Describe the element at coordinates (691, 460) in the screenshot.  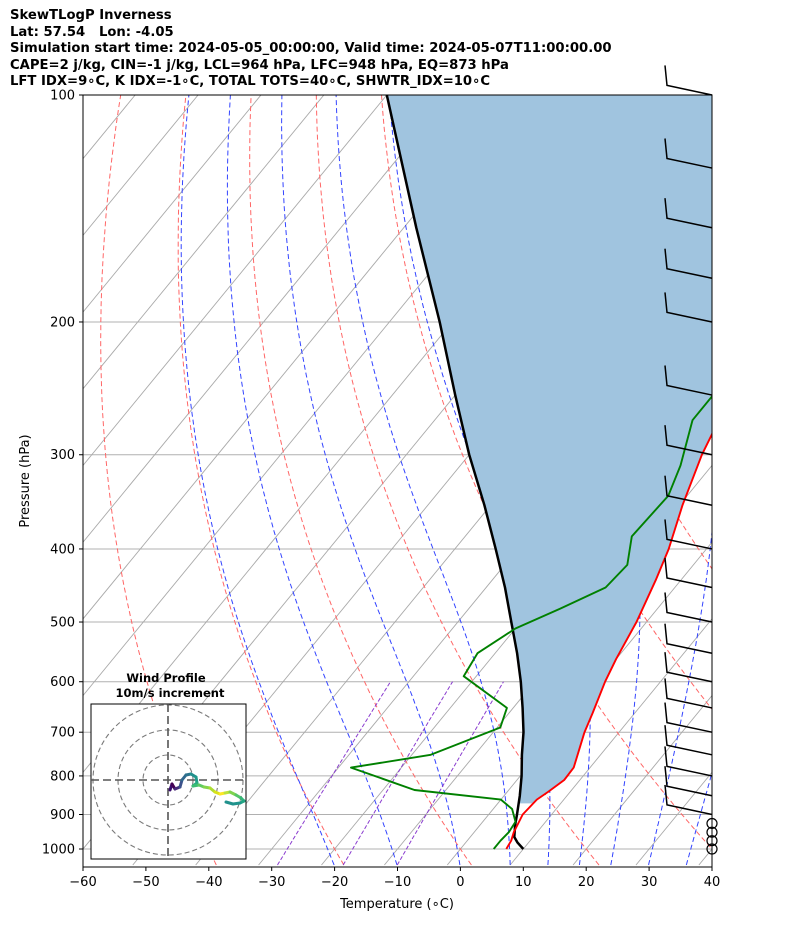
I see `wind-barbs` at that location.